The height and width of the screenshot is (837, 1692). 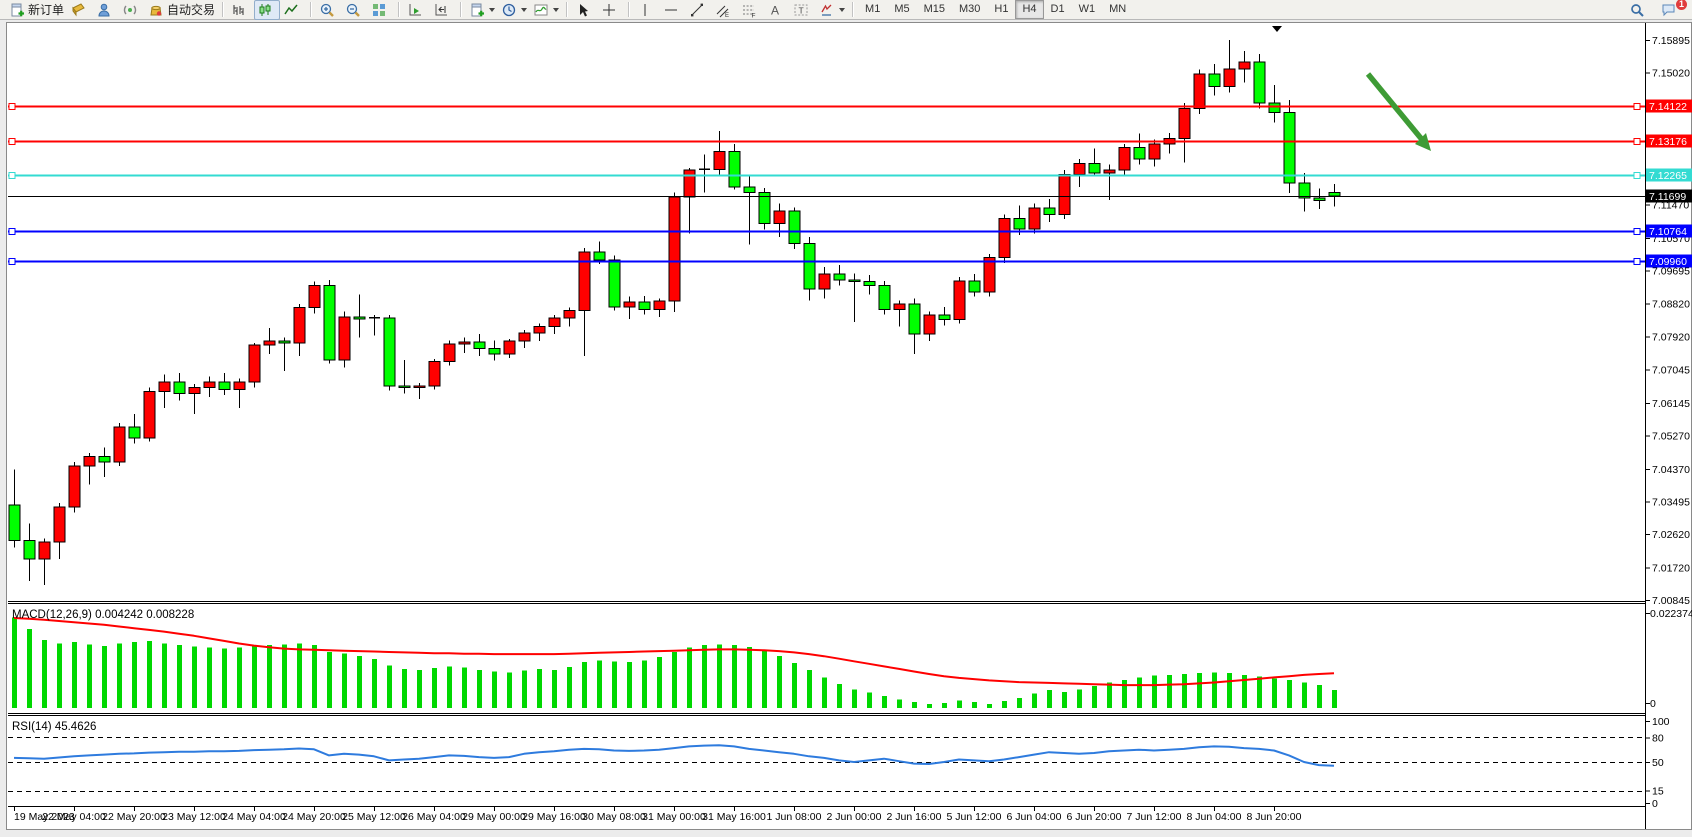 I want to click on trend-arrow-annotation, so click(x=1398, y=111).